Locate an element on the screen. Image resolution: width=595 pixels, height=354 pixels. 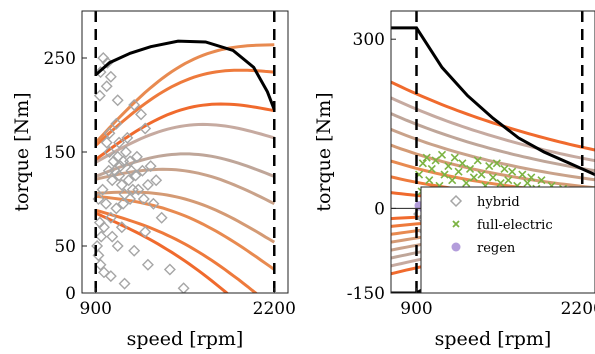
x-tick-label: 900 is located at coordinates (96, 309).